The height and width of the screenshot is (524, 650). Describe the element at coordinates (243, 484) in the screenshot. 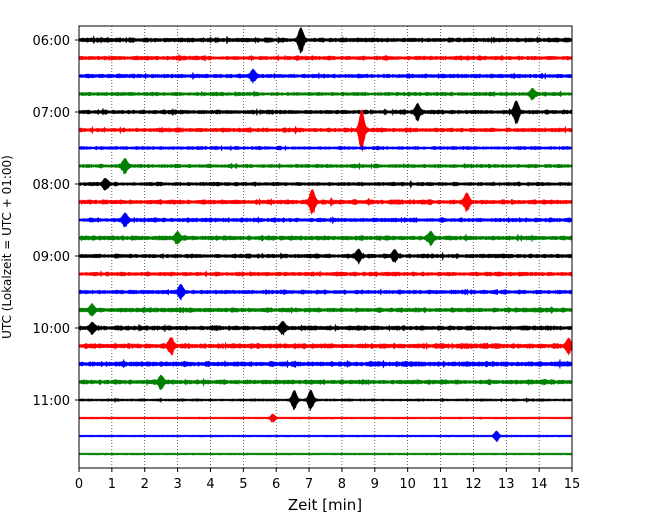

I see `x-tick-label-5: 5` at that location.